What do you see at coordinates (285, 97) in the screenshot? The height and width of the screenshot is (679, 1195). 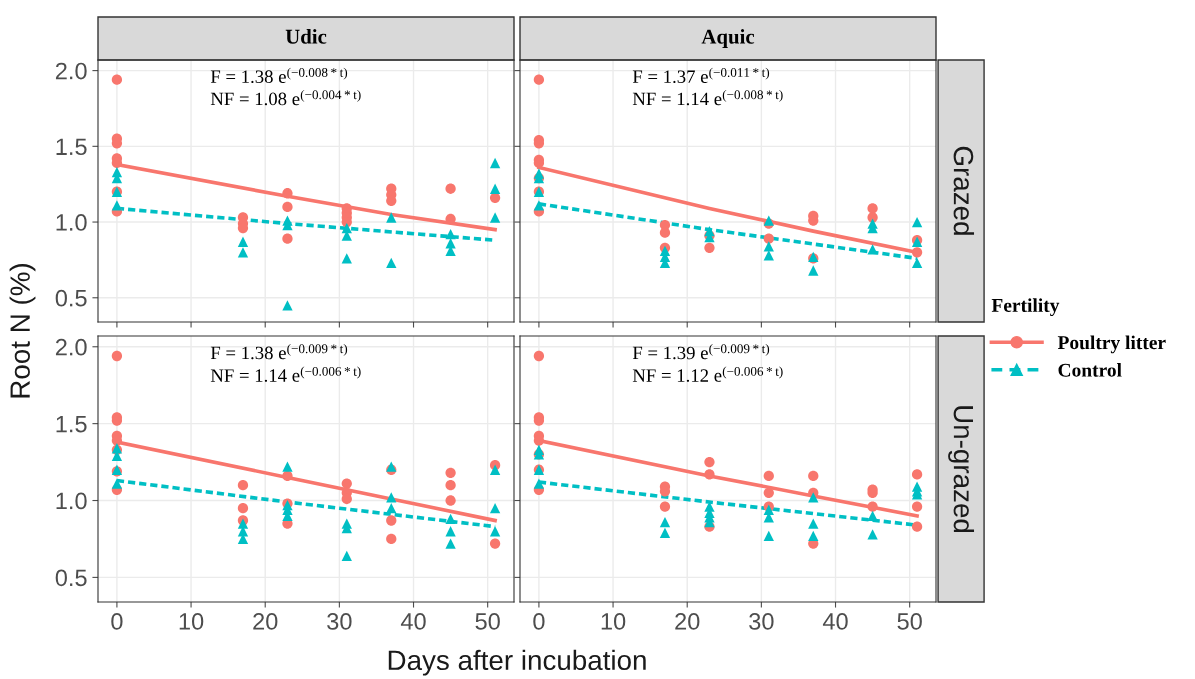 I see `annotation: NF = 1.08 e$^{(−0.004*t)}$` at bounding box center [285, 97].